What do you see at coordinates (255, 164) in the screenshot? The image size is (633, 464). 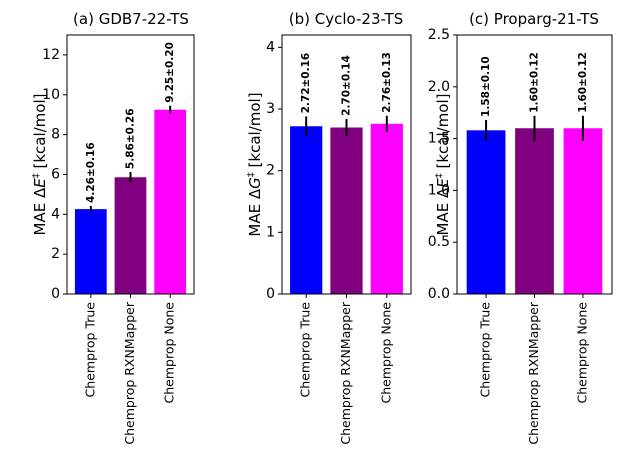 I see `y-axis-label: MAE ΔG‡ [kcal/mol]` at bounding box center [255, 164].